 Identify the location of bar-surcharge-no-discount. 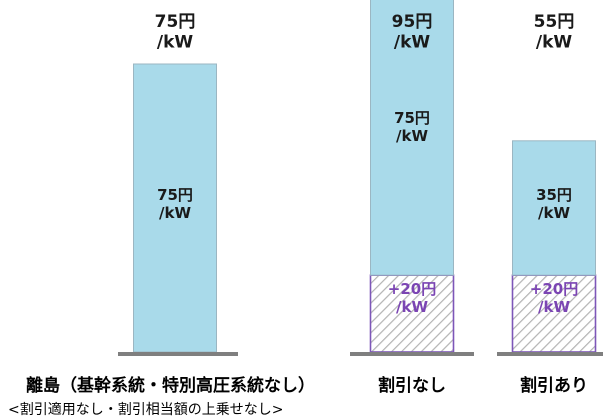
(412, 313).